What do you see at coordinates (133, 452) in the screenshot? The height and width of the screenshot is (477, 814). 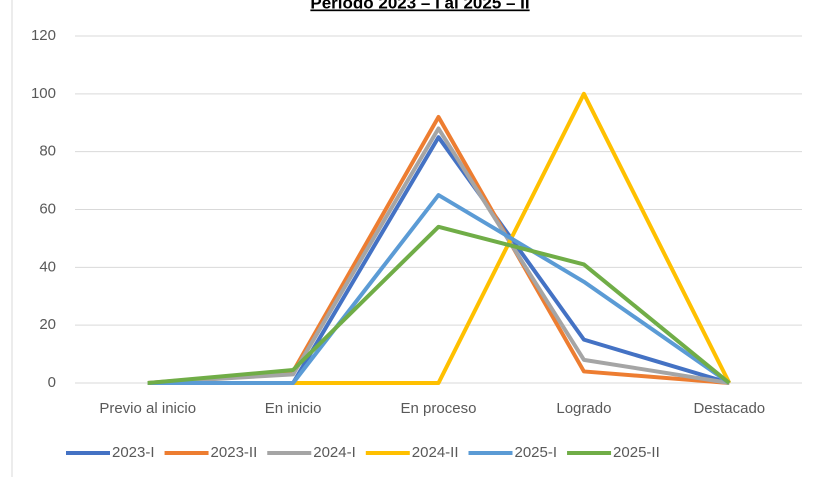 I see `legend-label: 2023-I` at bounding box center [133, 452].